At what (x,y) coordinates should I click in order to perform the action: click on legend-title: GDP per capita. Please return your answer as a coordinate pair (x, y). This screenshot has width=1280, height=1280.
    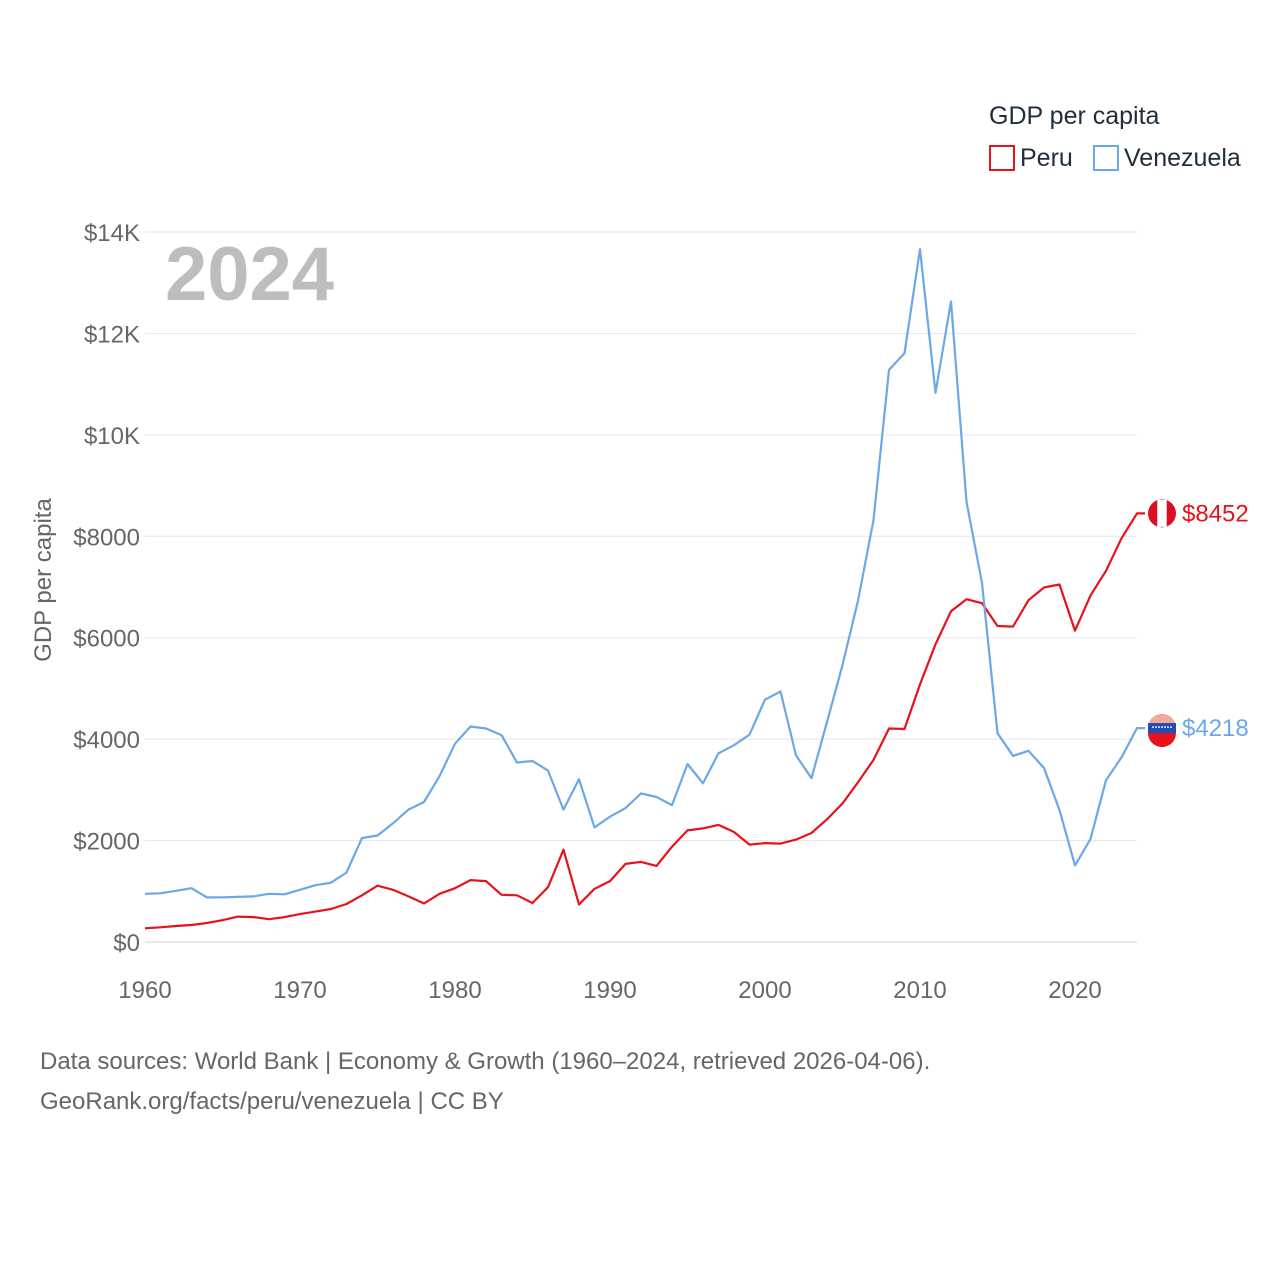
    Looking at the image, I should click on (1074, 116).